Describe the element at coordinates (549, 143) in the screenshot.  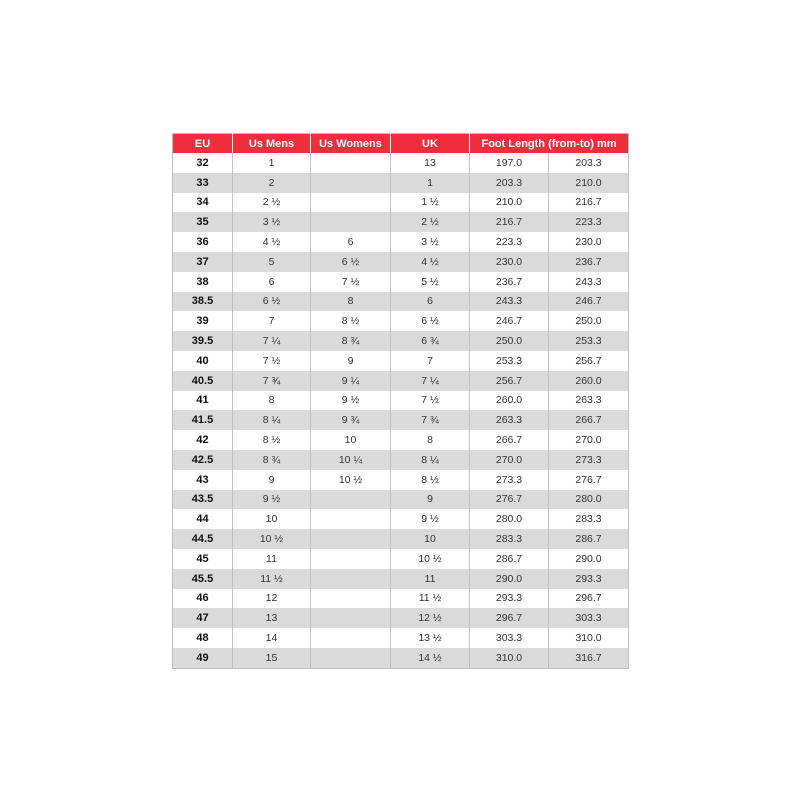
I see `header-foot-length: Foot Length (from-to) mm` at that location.